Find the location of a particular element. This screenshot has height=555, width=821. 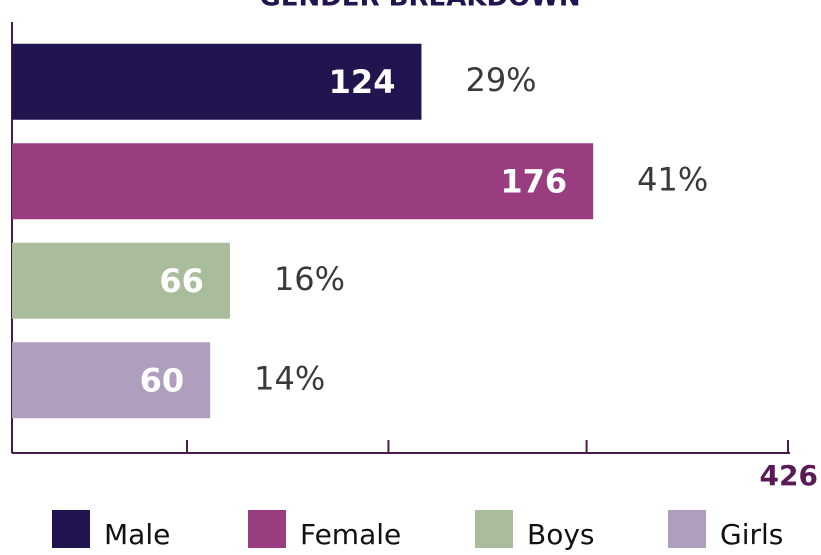

value-label: 66 is located at coordinates (181, 281).